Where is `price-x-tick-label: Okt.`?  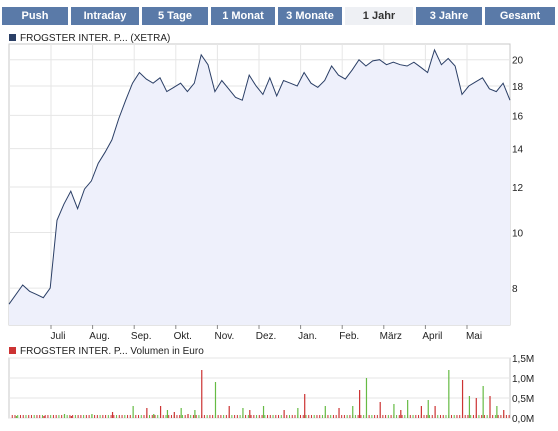 price-x-tick-label: Okt. is located at coordinates (183, 336).